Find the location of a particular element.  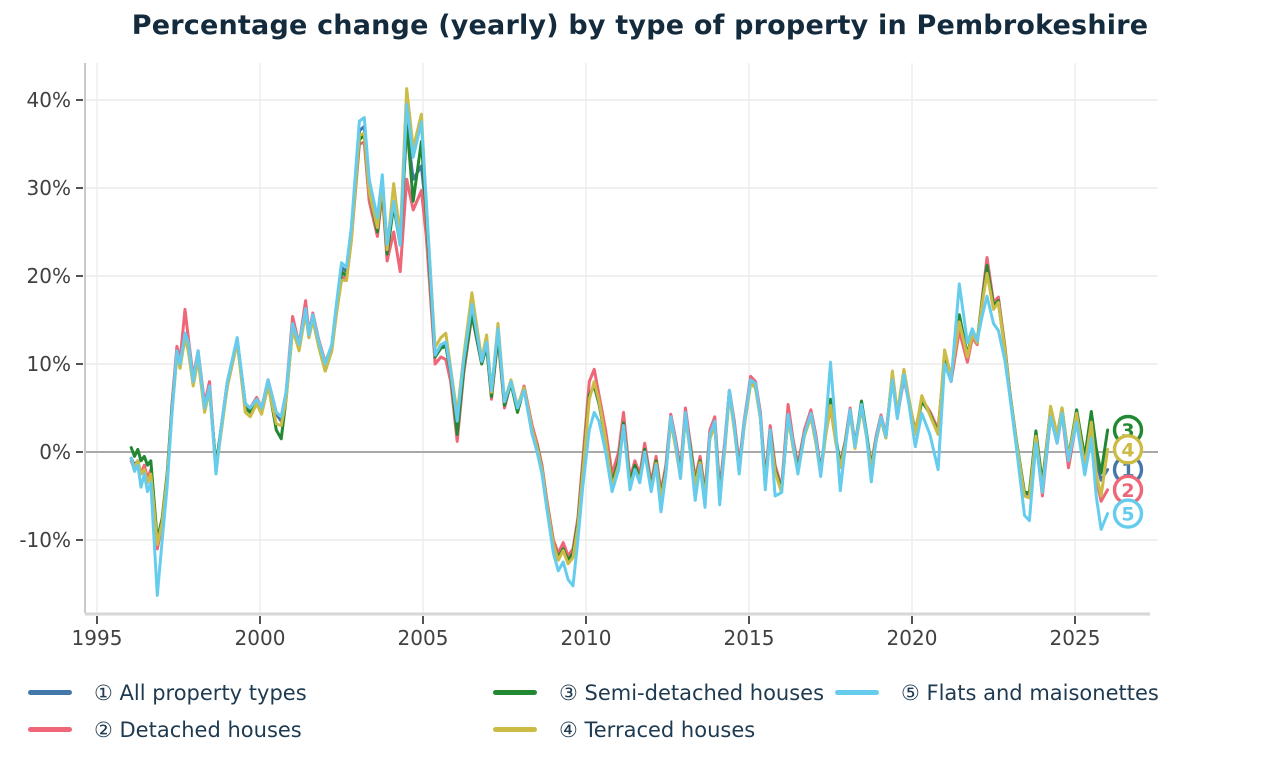

y-tick-label: 40% is located at coordinates (49, 100).